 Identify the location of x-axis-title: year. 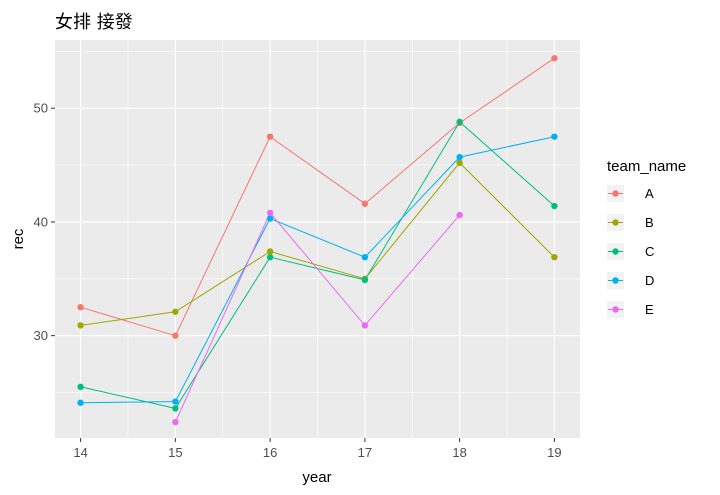
(316, 477).